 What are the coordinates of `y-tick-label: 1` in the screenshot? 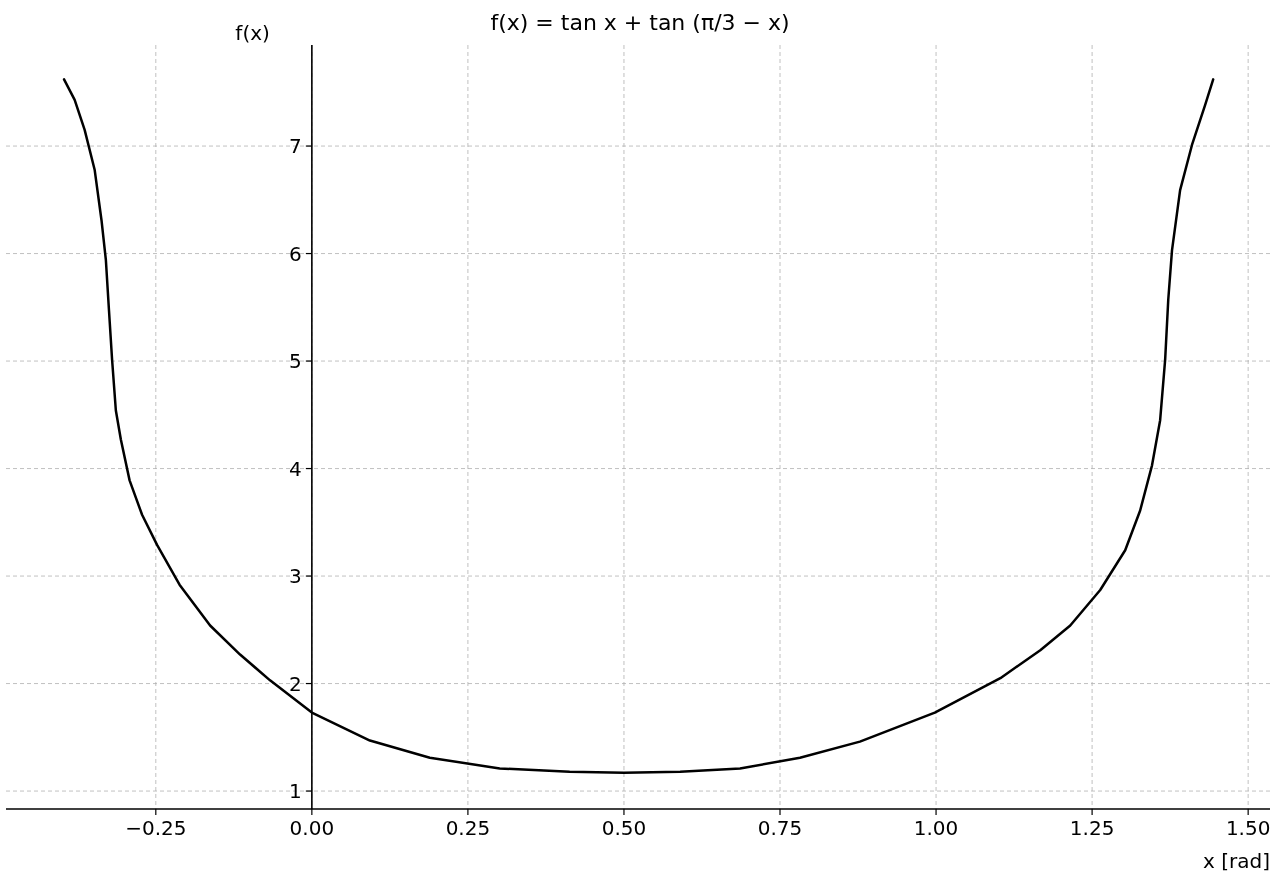 It's located at (295, 791).